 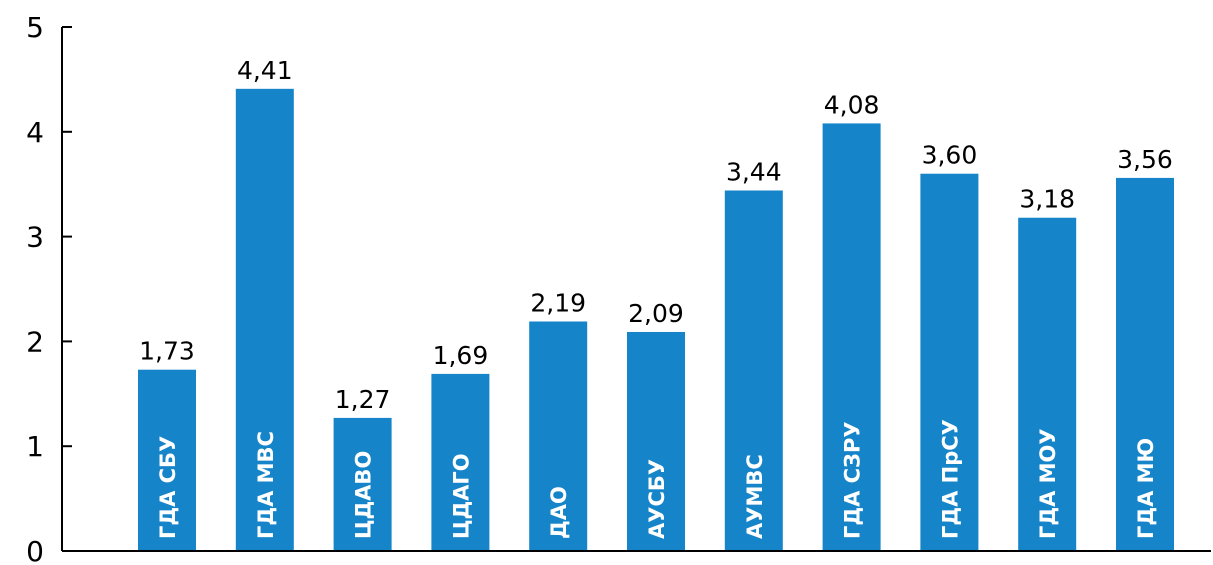 I want to click on y-tick-label: 2, so click(x=35, y=341).